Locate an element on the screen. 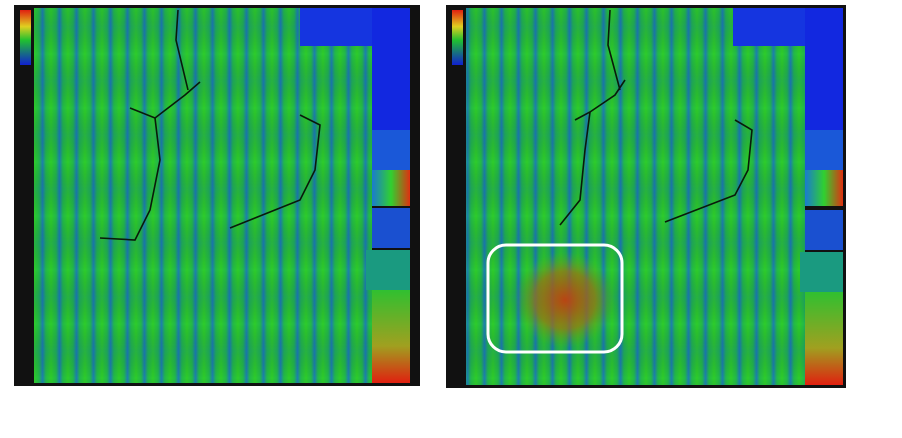 This screenshot has height=438, width=902. hot-region is located at coordinates (565, 300).